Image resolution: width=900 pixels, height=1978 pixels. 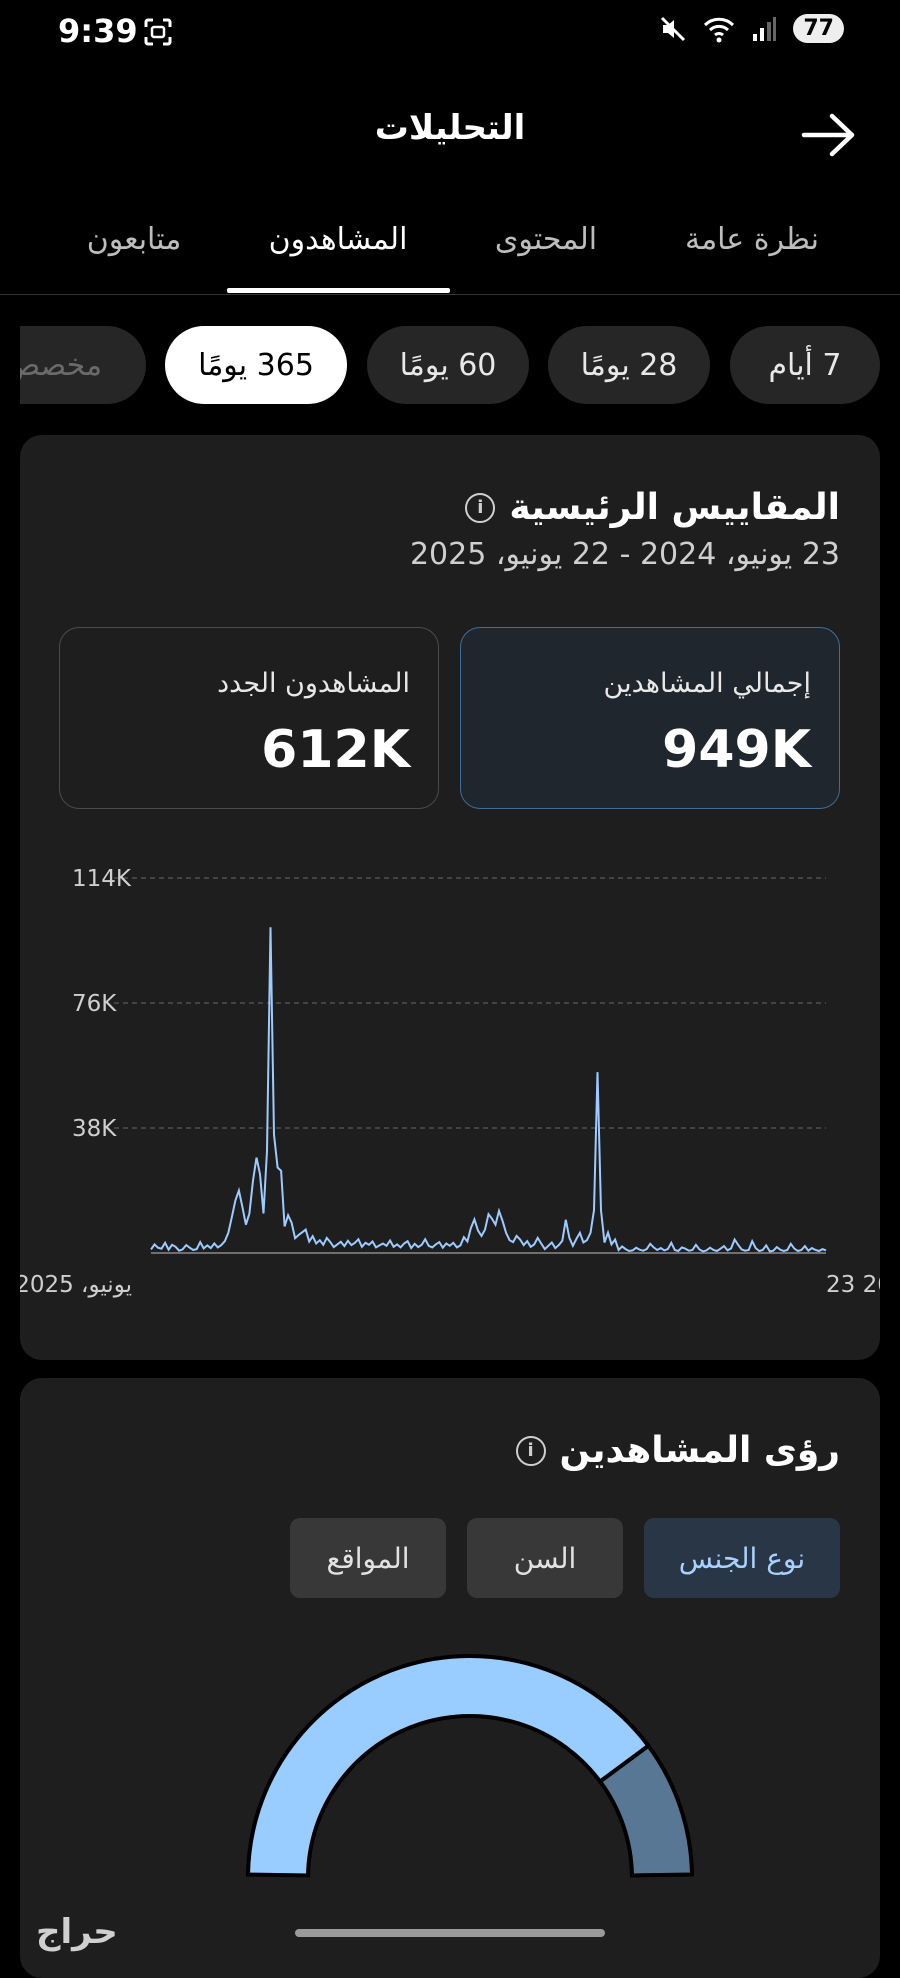 I want to click on chip-365-days: 365 يومًا, so click(x=256, y=365).